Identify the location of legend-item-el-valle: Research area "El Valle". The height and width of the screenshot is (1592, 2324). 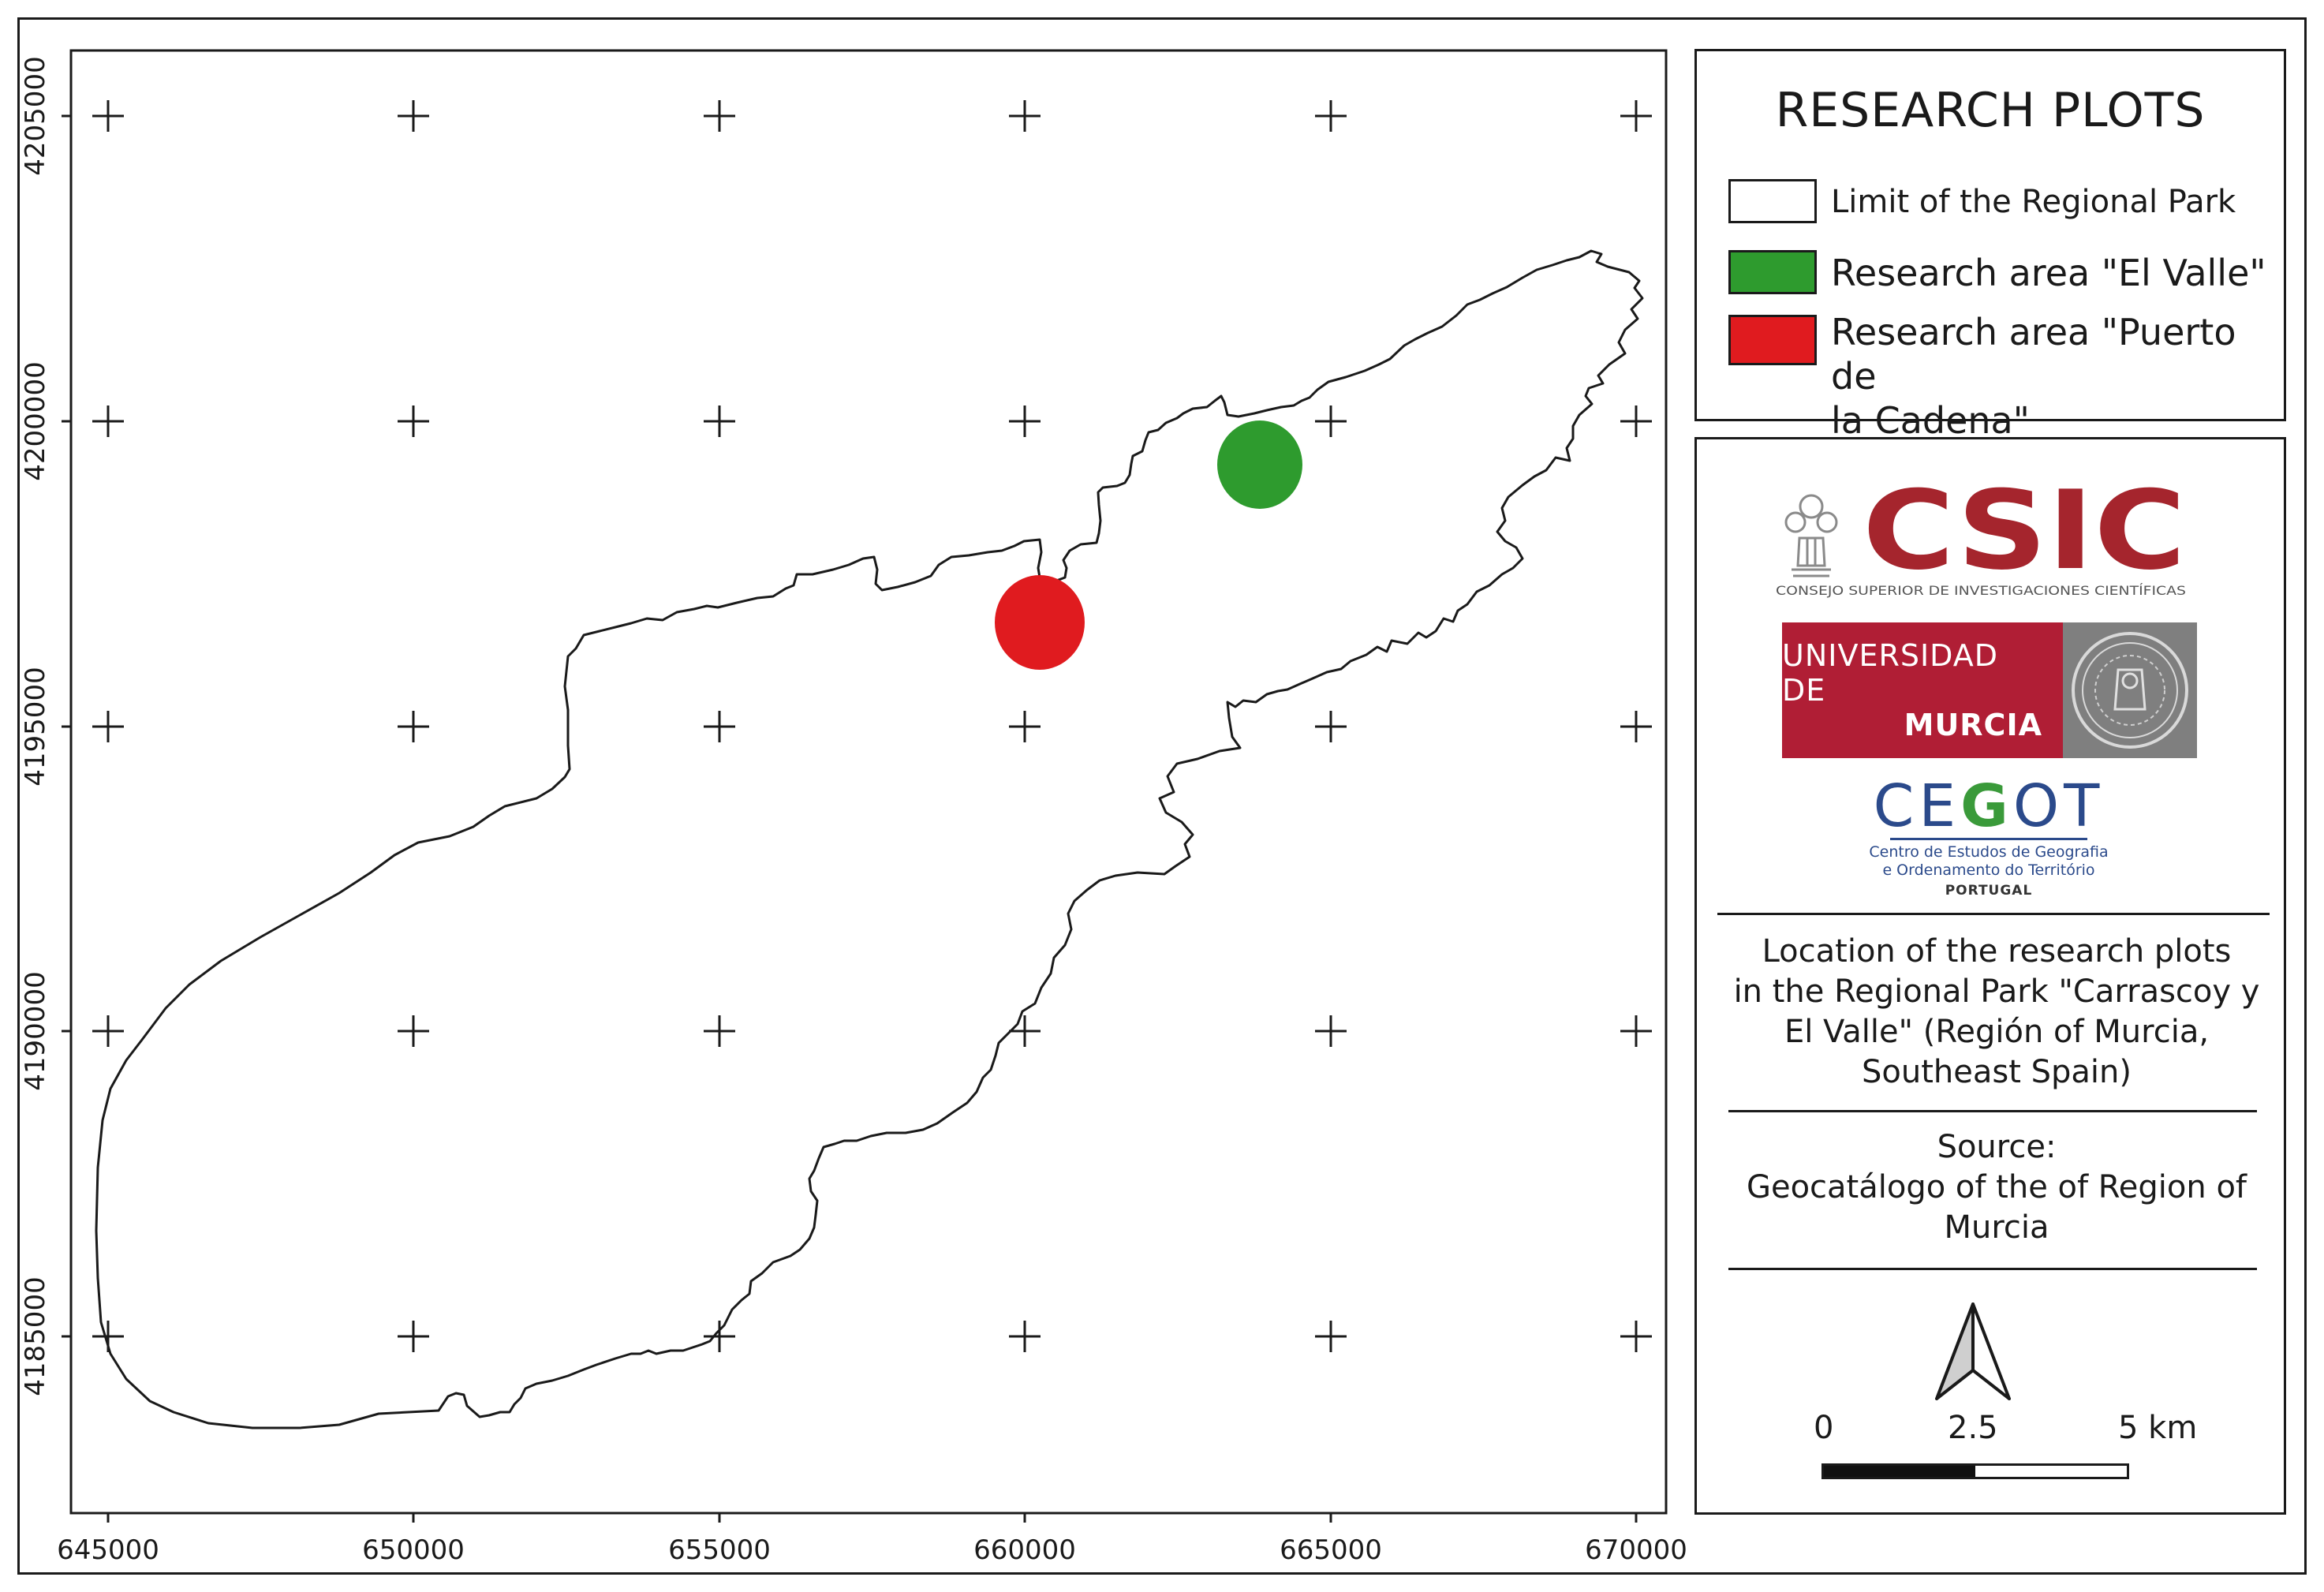
(1997, 273).